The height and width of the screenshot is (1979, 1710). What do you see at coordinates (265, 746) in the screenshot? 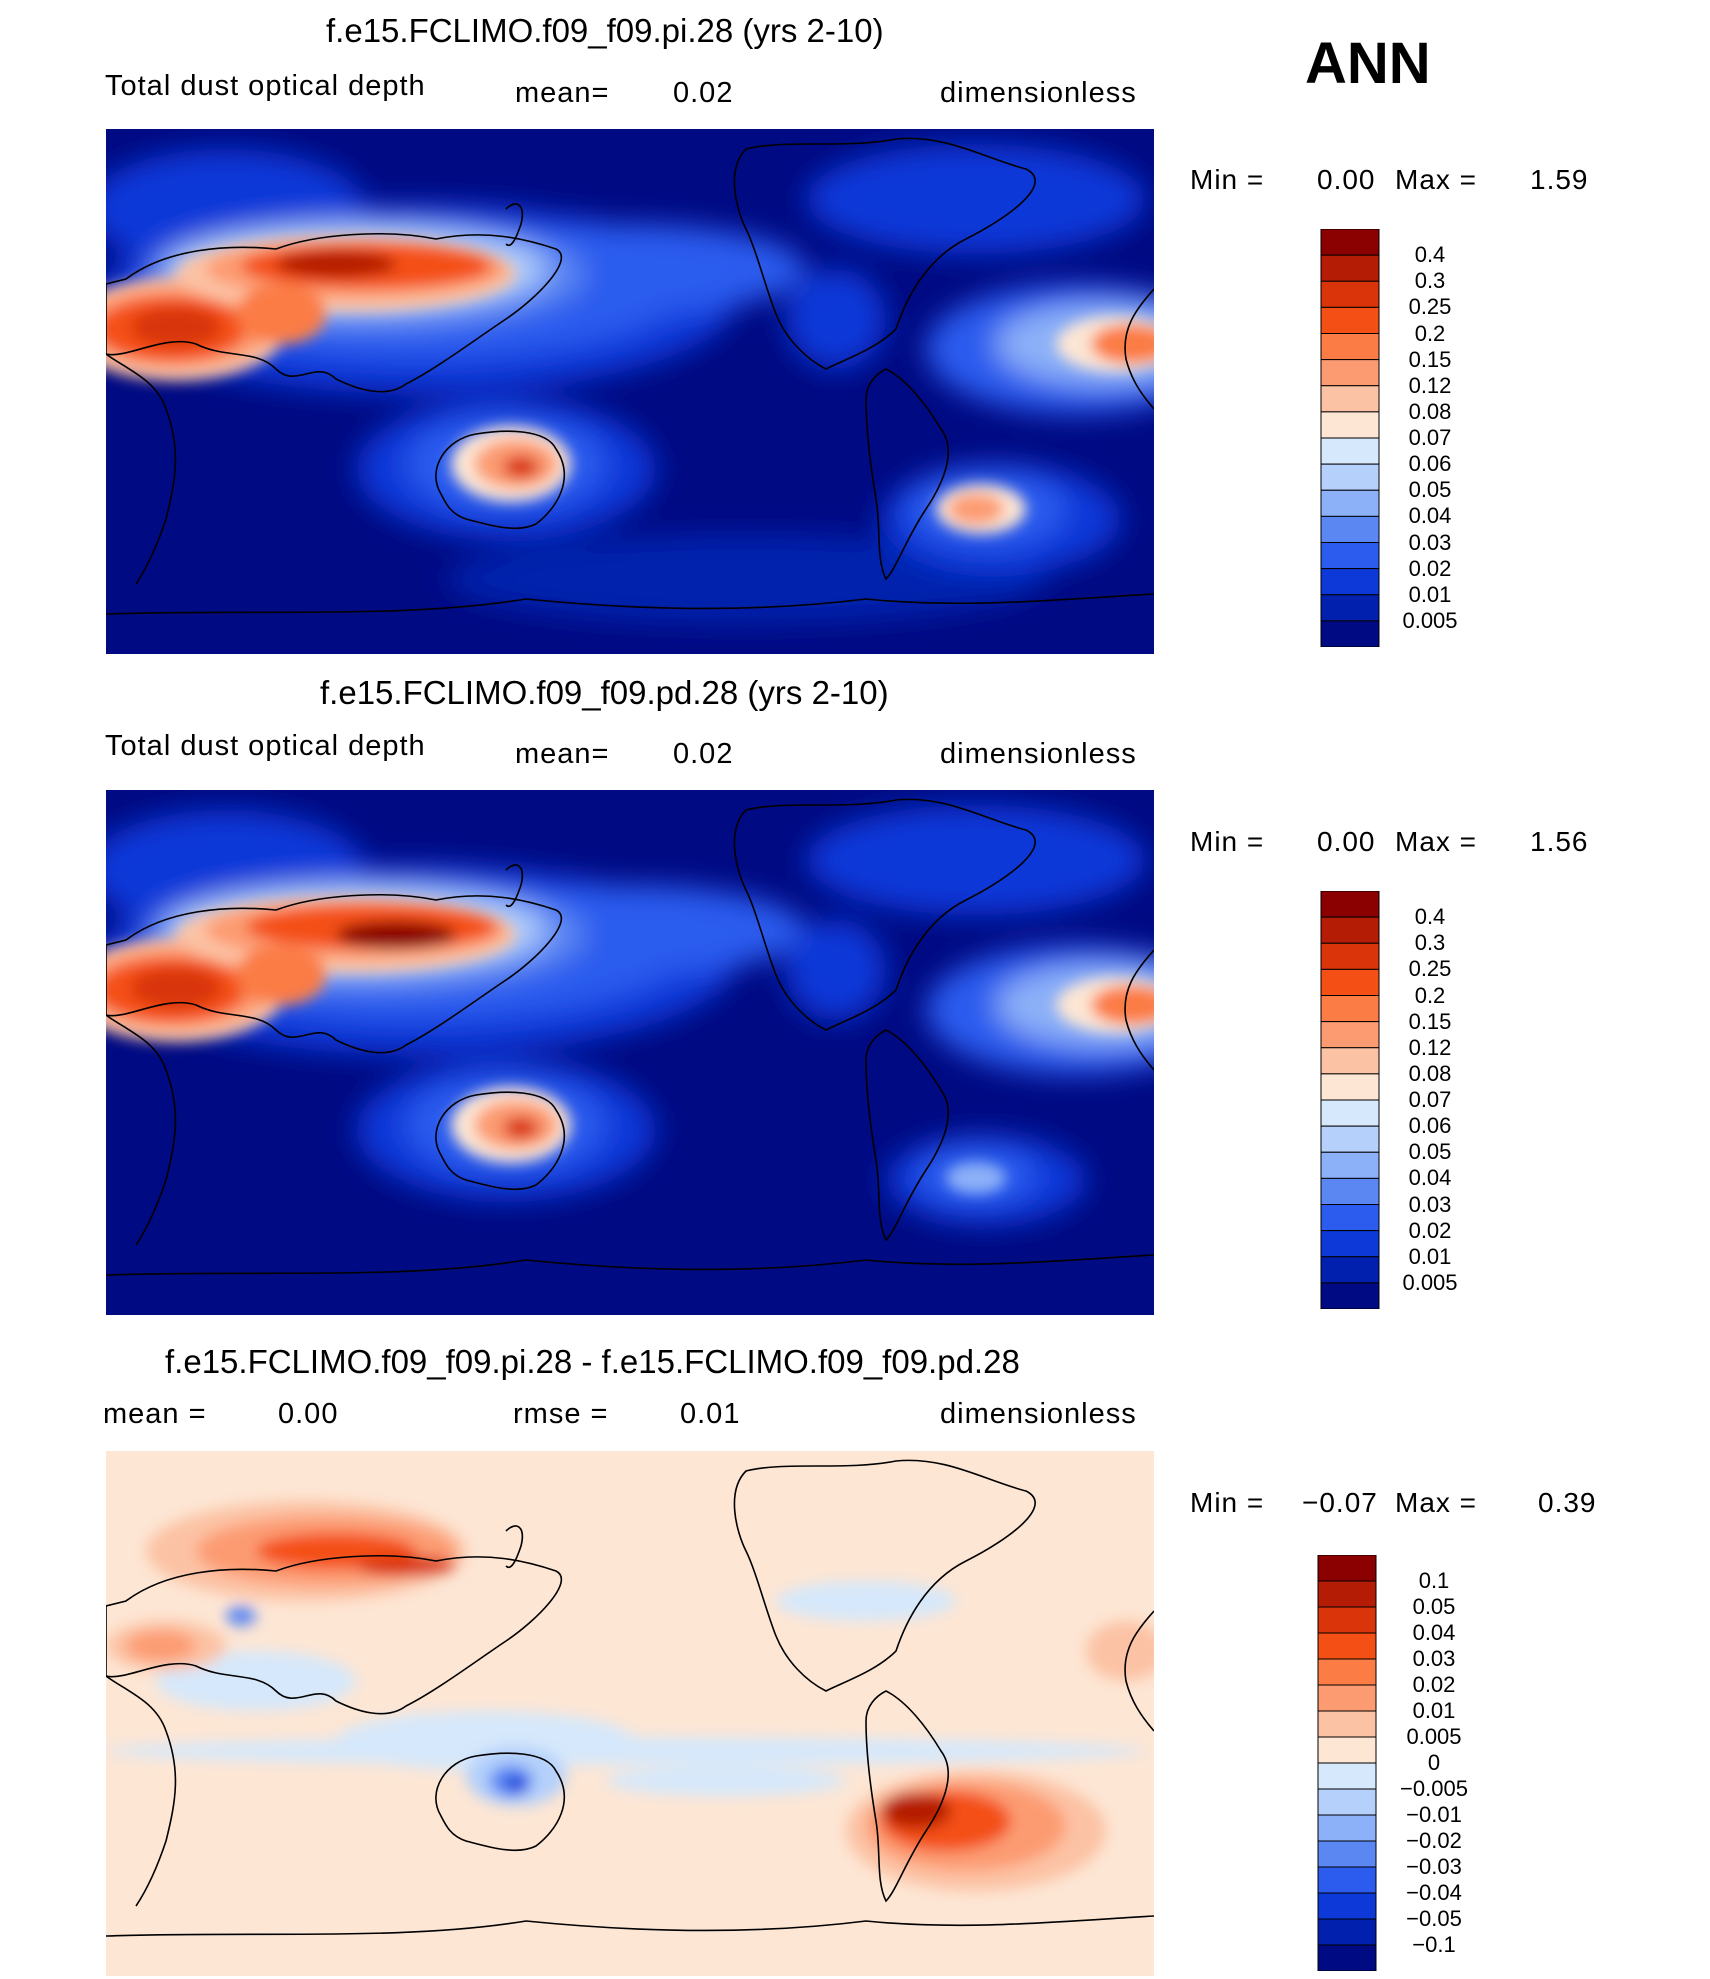
I see `panel2-variable: Total dust optical depth` at bounding box center [265, 746].